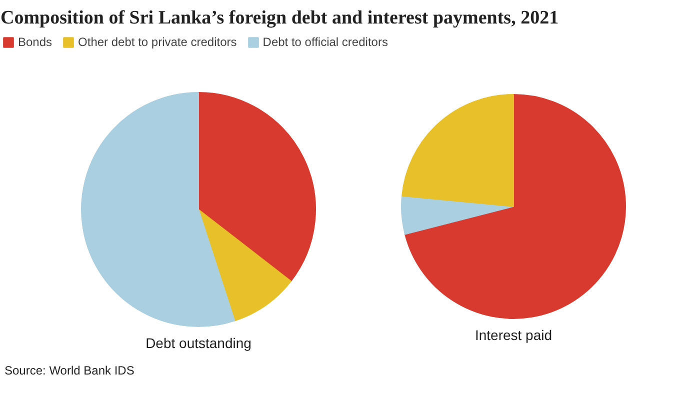 The width and height of the screenshot is (700, 400). Describe the element at coordinates (513, 335) in the screenshot. I see `text: Interest paid` at that location.